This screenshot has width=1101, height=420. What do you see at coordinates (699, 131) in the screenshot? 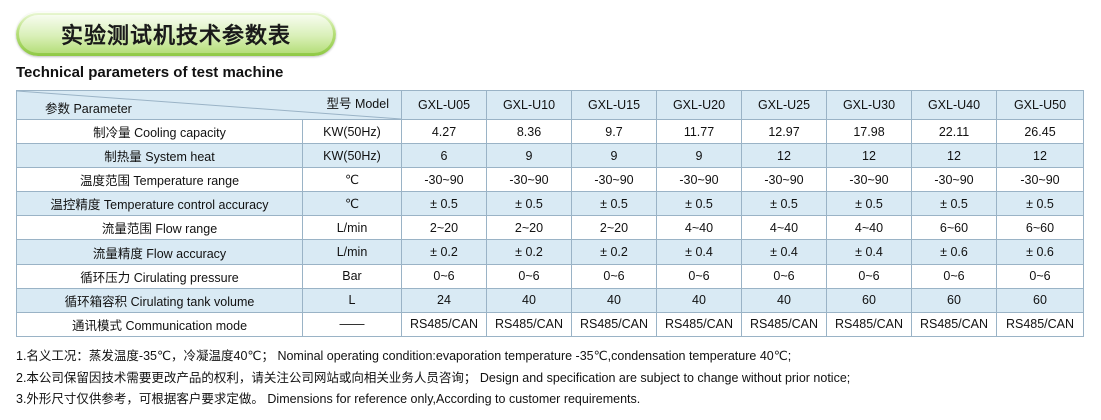
I see `value-cell: 11.77` at bounding box center [699, 131].